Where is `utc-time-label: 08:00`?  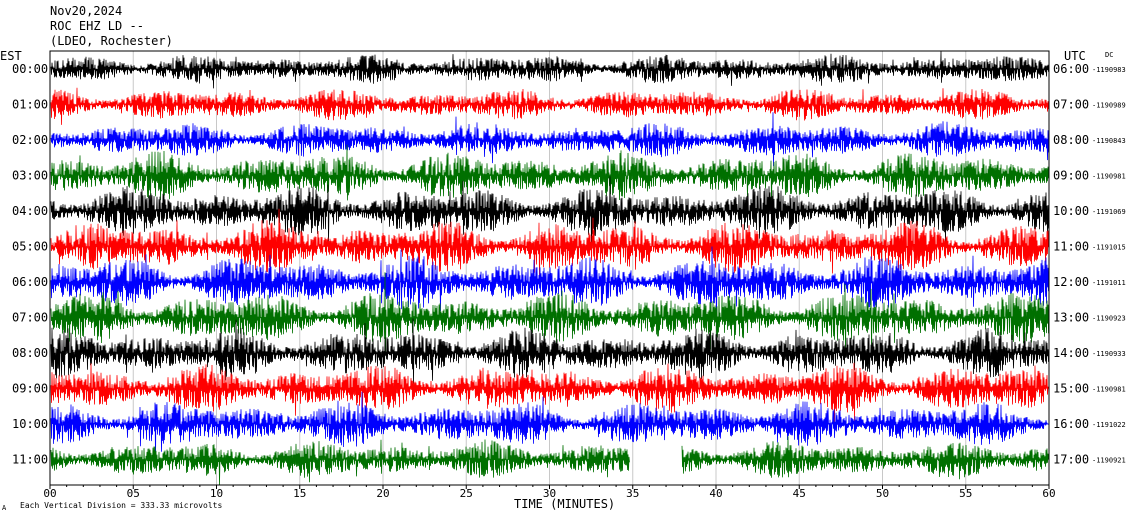
utc-time-label: 08:00 is located at coordinates (1071, 140).